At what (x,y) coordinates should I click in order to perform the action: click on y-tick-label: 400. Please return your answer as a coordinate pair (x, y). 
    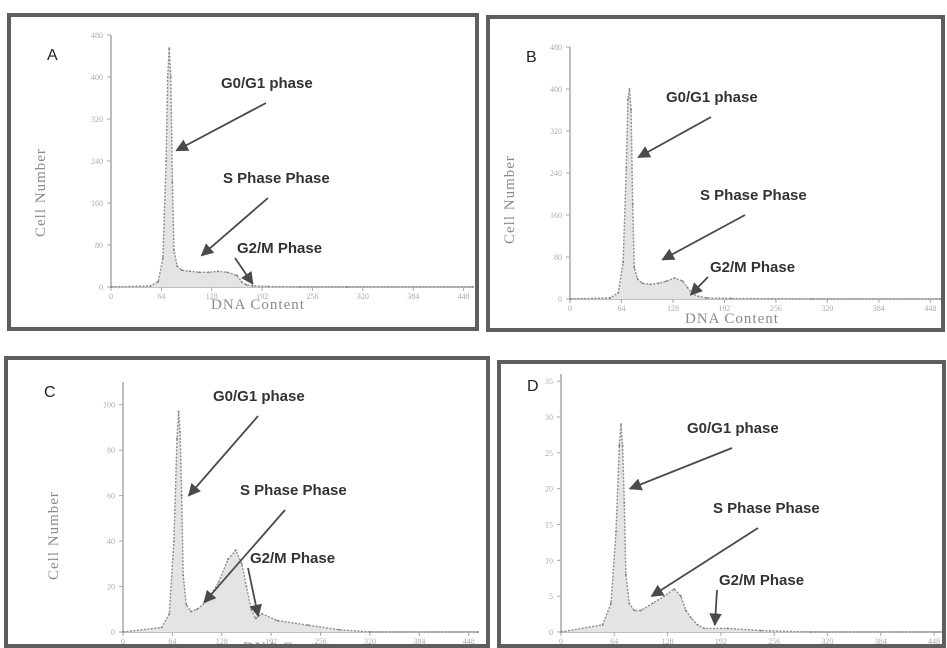
    Looking at the image, I should click on (97, 77).